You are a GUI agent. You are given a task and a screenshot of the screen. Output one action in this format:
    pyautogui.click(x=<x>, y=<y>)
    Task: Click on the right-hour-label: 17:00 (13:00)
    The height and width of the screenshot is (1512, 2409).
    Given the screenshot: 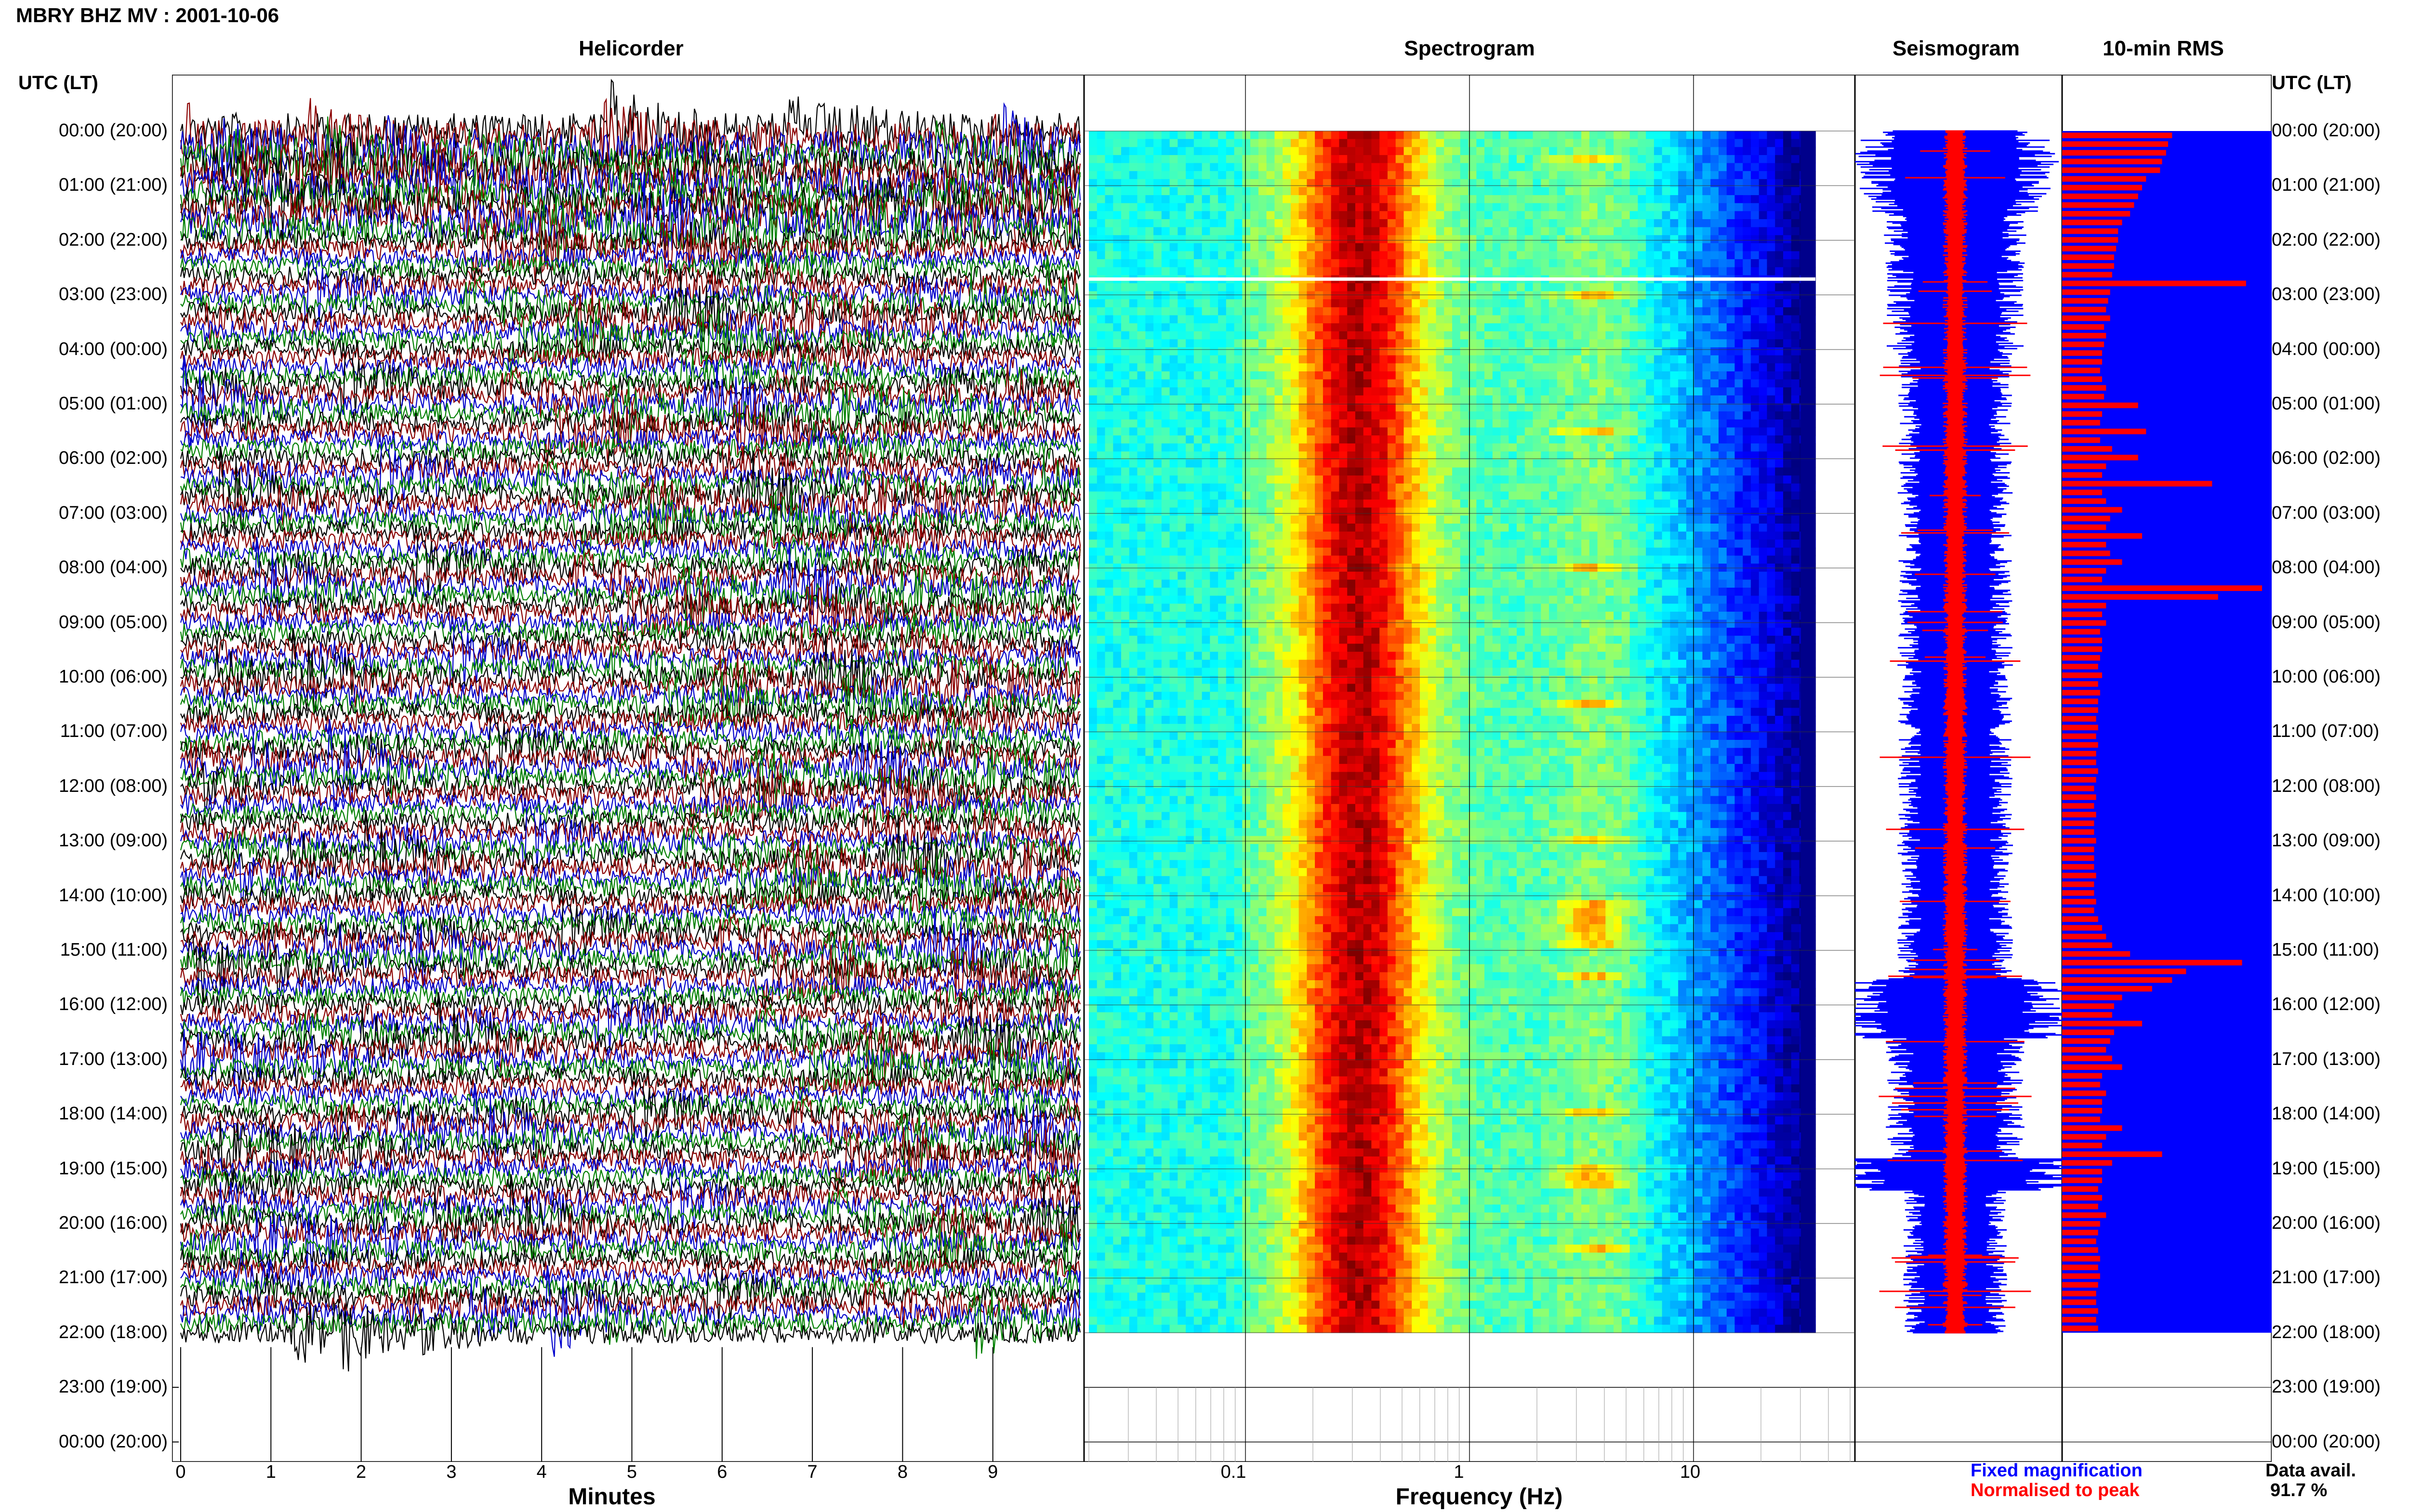 What is the action you would take?
    pyautogui.click(x=2326, y=1059)
    